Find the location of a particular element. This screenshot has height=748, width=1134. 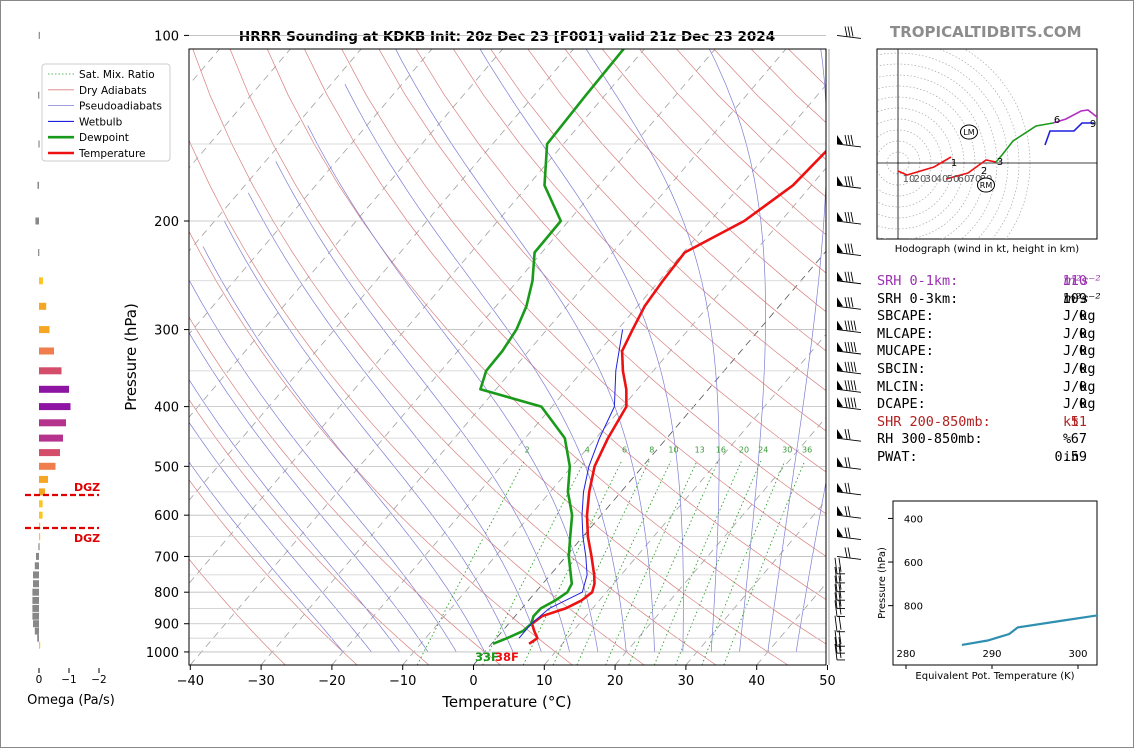

theta-y-tick-label: 400 is located at coordinates (913, 519).